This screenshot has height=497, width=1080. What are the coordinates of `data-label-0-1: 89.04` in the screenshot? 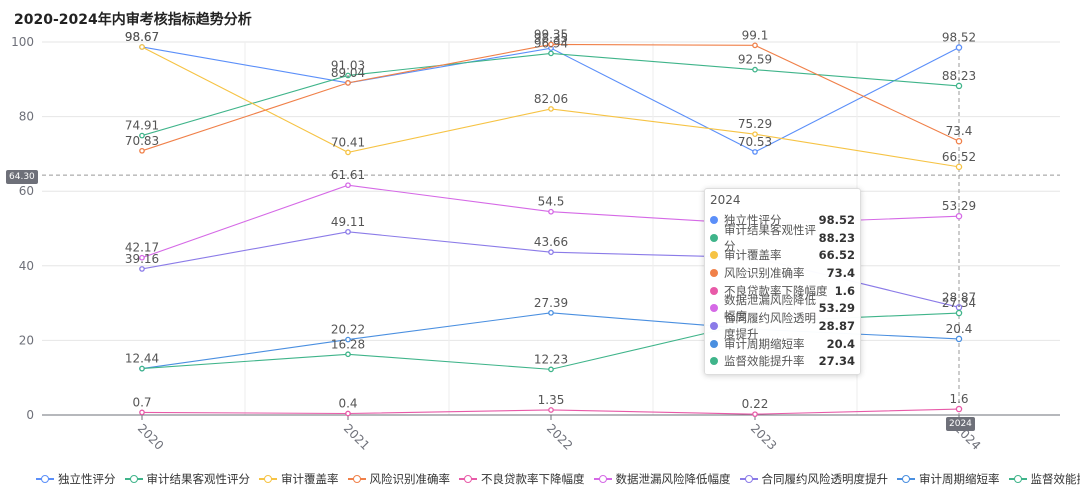 It's located at (348, 73).